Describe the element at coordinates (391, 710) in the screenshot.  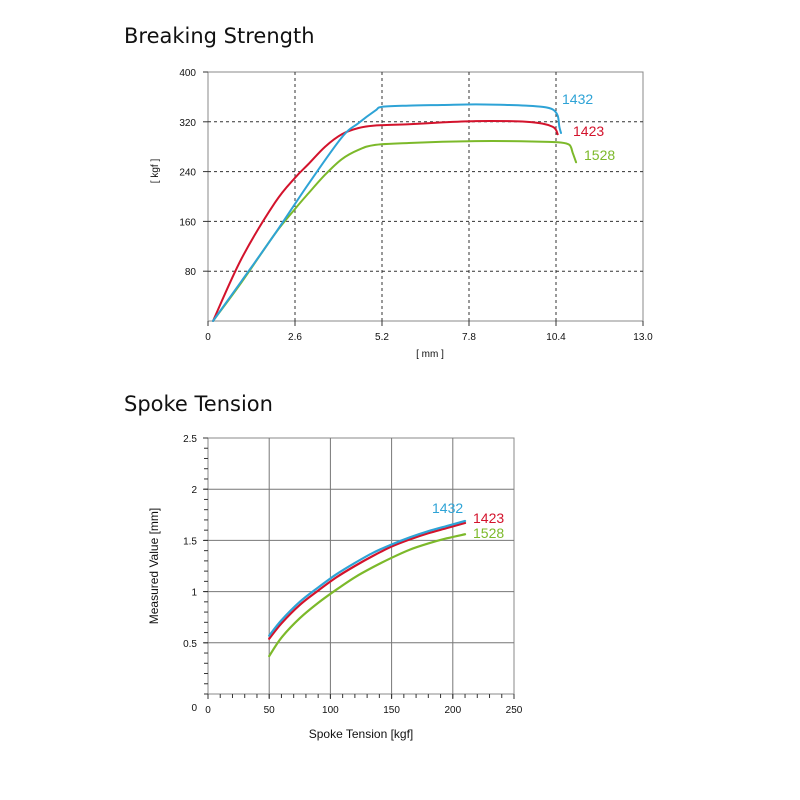
I see `chart2-x-tick-label: 150` at that location.